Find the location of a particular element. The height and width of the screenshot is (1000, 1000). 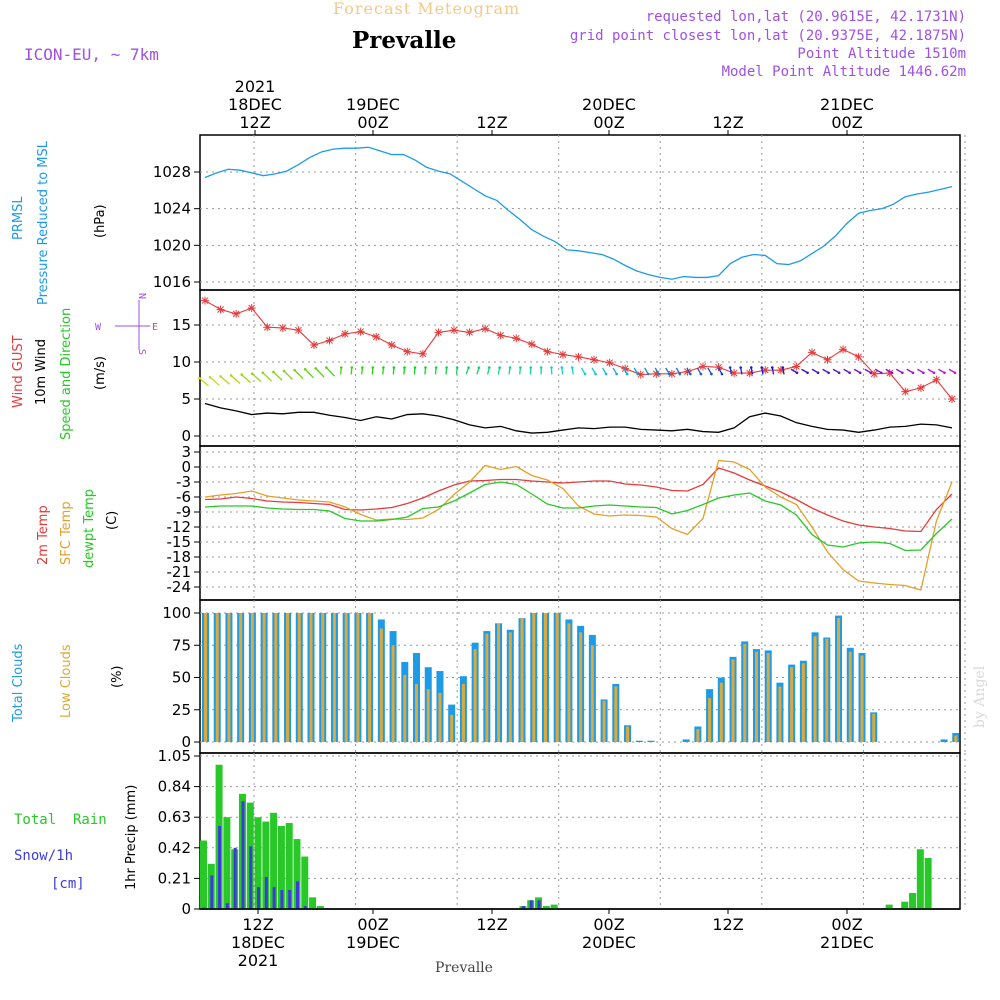

top-day-label: 20DEC is located at coordinates (609, 104).